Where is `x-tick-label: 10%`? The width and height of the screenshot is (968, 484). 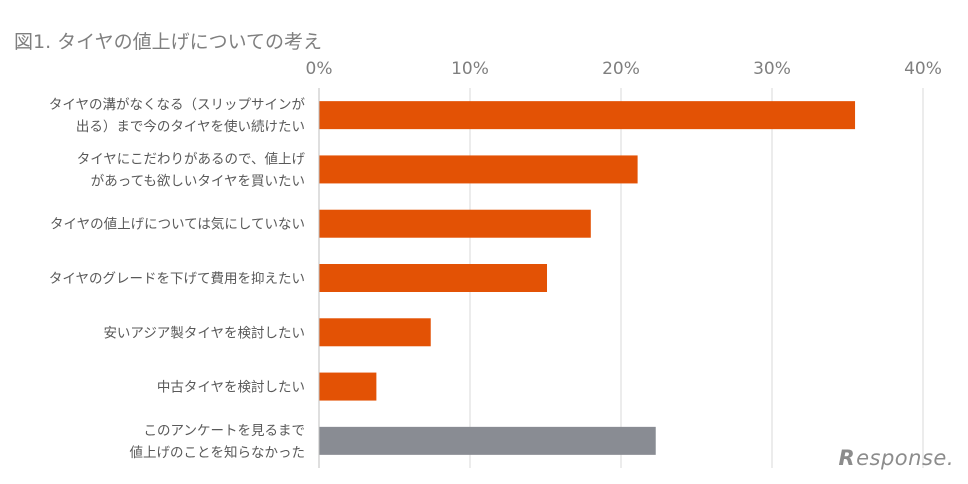
x-tick-label: 10% is located at coordinates (470, 69).